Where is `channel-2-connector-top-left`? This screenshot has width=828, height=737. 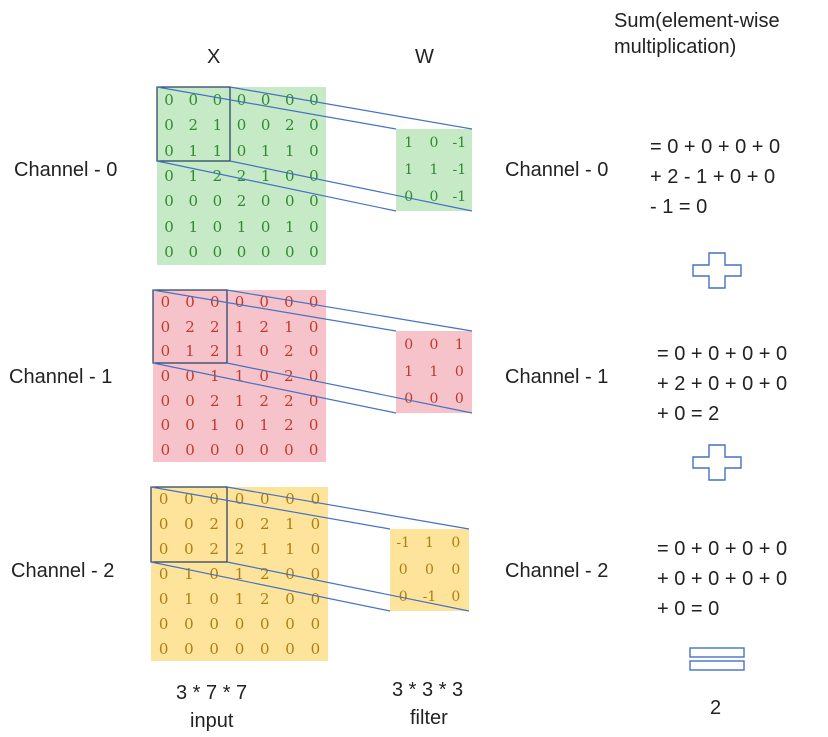
channel-2-connector-top-left is located at coordinates (270, 508).